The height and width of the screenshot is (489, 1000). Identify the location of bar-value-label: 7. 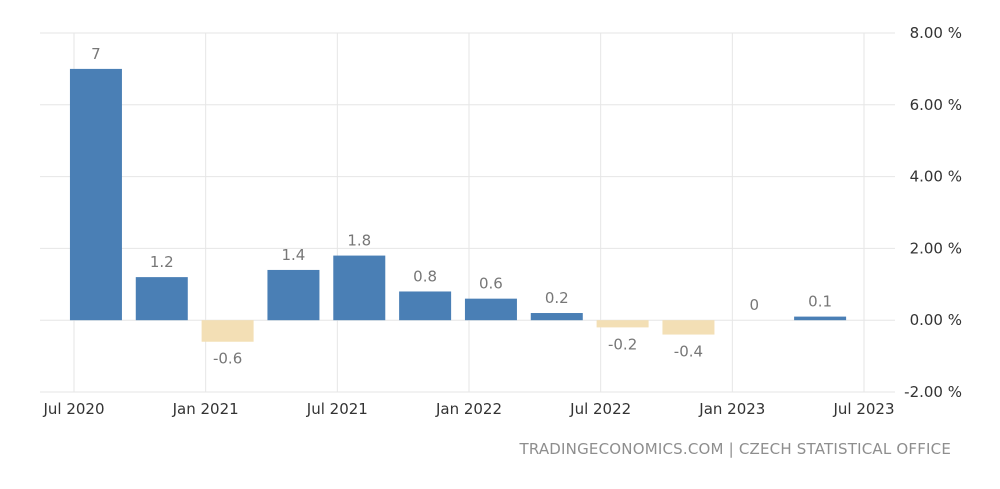
(96, 54).